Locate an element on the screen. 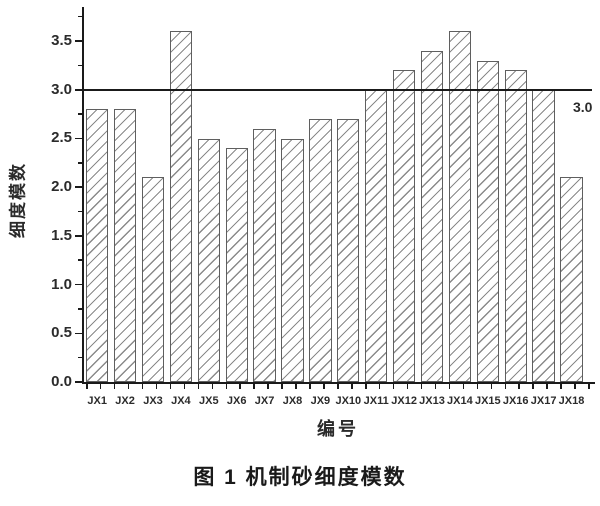  bar-jx8 is located at coordinates (292, 260).